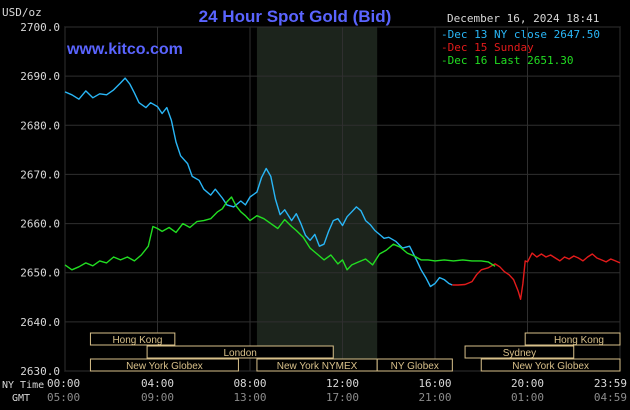  I want to click on x-tick-label-ny: 12:00, so click(342, 383).